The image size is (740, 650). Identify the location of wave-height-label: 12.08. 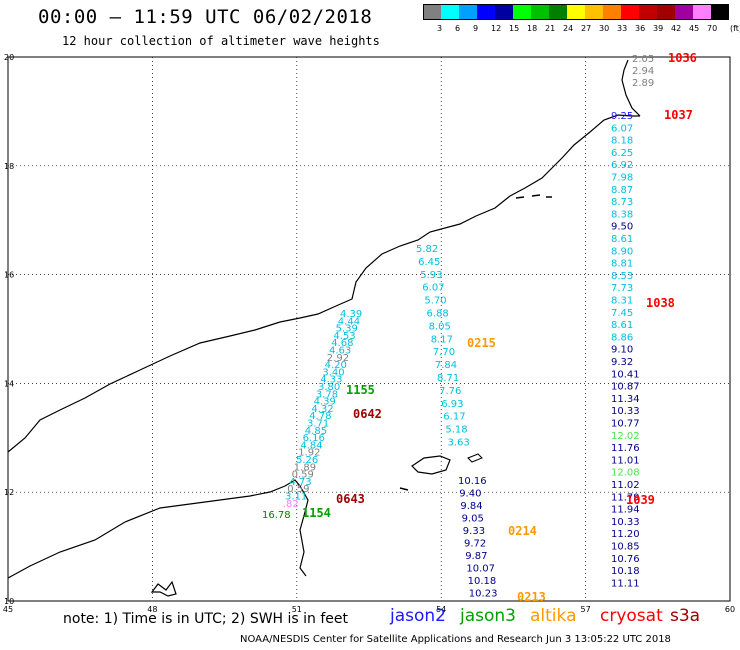
(625, 473).